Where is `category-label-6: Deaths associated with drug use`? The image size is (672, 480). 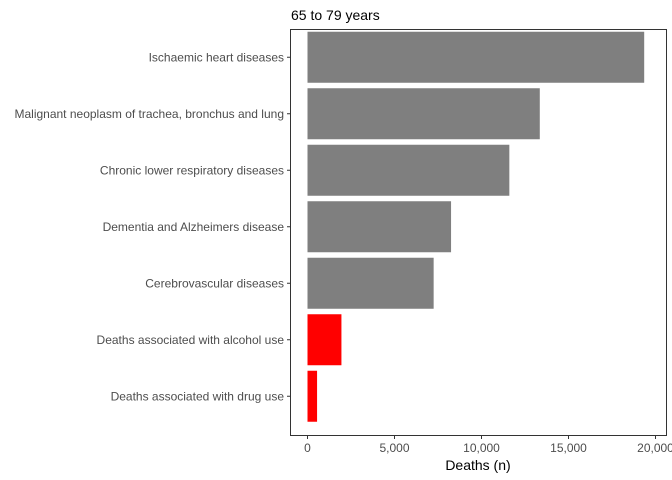 category-label-6: Deaths associated with drug use is located at coordinates (198, 396).